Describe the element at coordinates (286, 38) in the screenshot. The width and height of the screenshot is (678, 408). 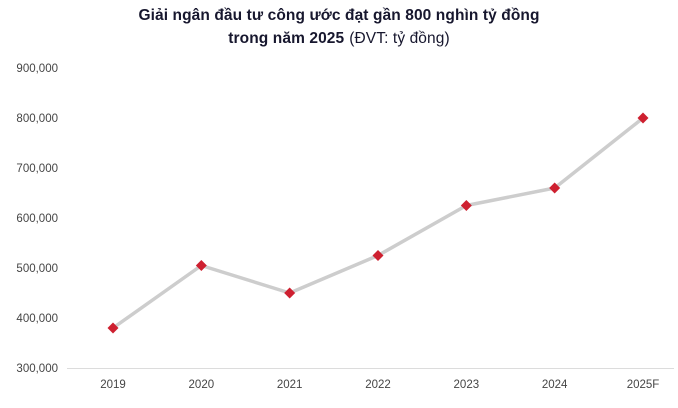
I see `chart-title-year: trong năm 2025` at that location.